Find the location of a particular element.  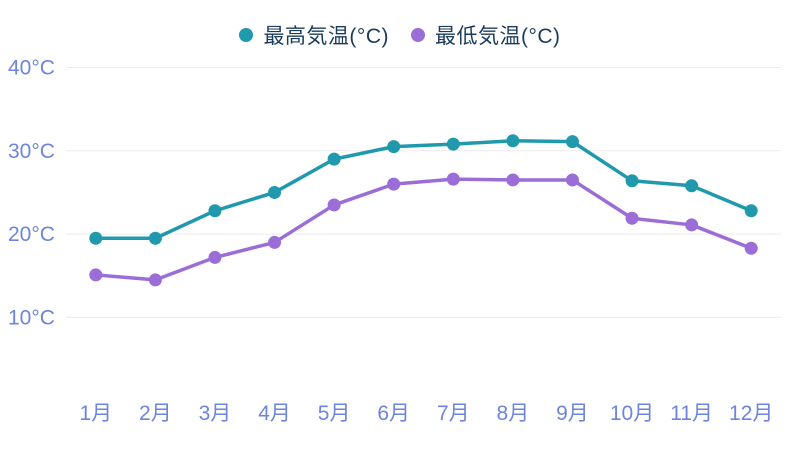

y-tick-label: 30°C is located at coordinates (31, 151).